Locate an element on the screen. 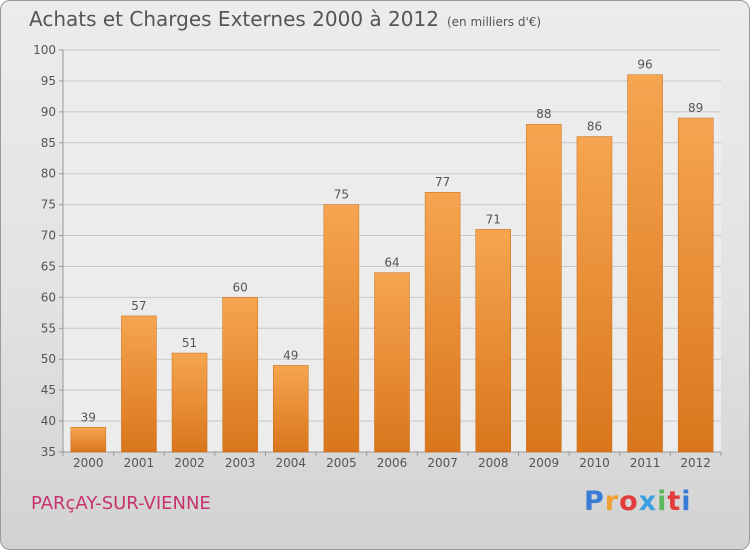 The width and height of the screenshot is (750, 550). y-tick-label: 90 is located at coordinates (48, 112).